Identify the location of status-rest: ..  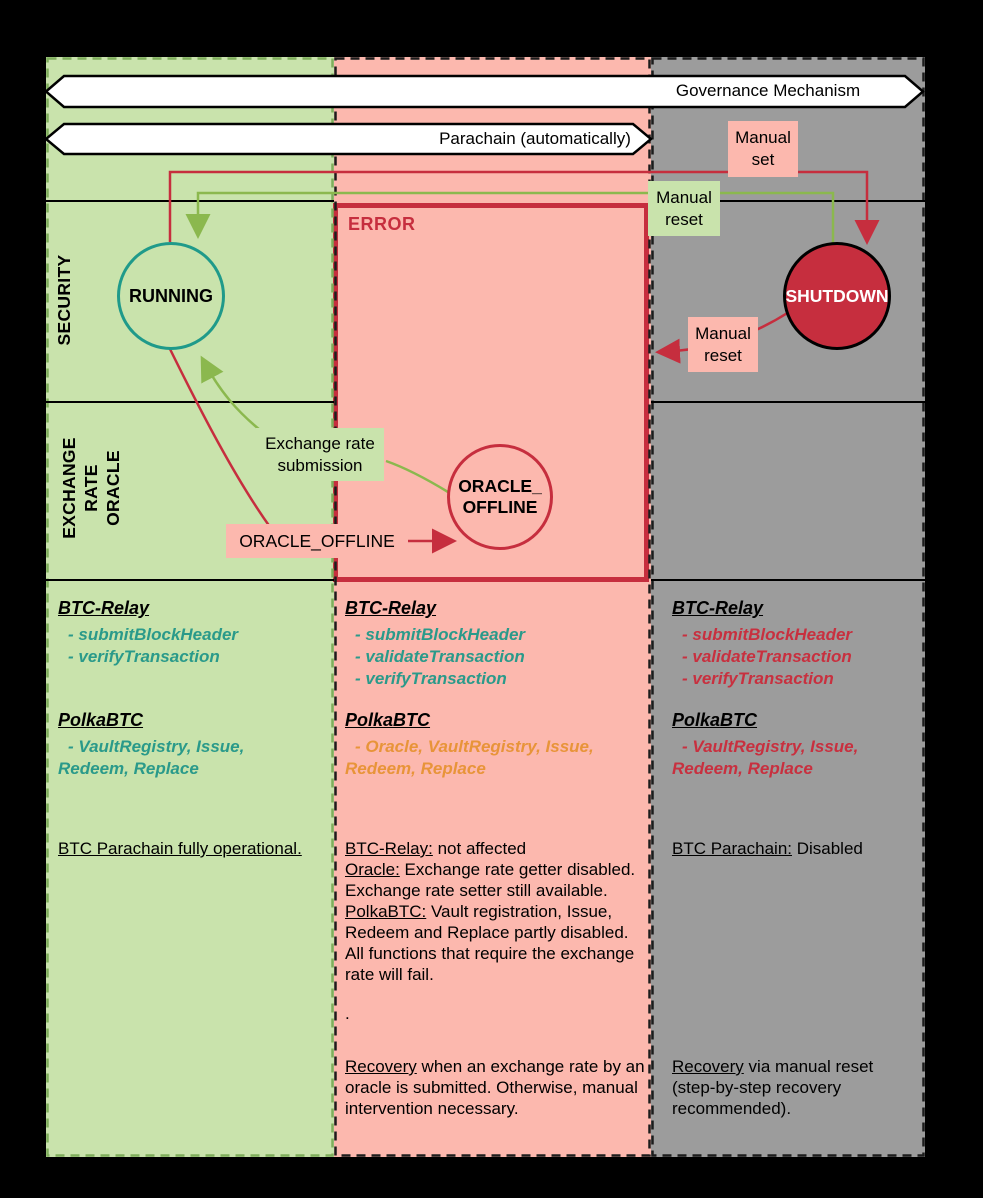
(347, 1013).